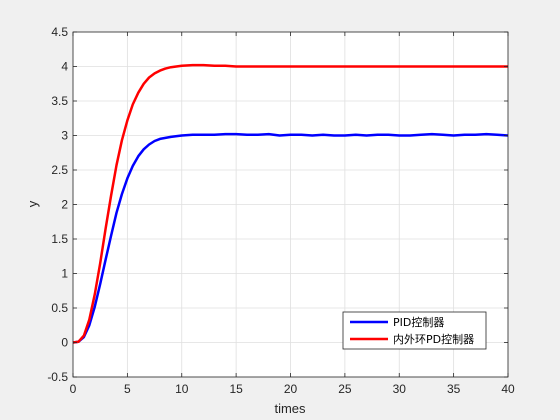 This screenshot has width=560, height=420. Describe the element at coordinates (59, 32) in the screenshot. I see `y-tick-label: 4.5` at that location.